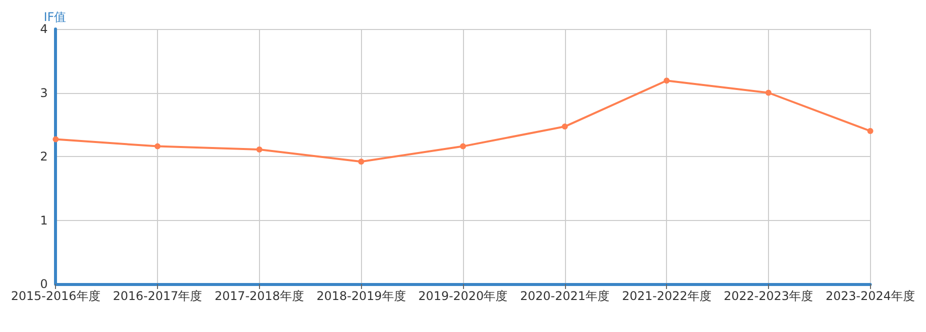 Image resolution: width=926 pixels, height=332 pixels. I want to click on x-tick-label: 2016-2017年度, so click(157, 296).